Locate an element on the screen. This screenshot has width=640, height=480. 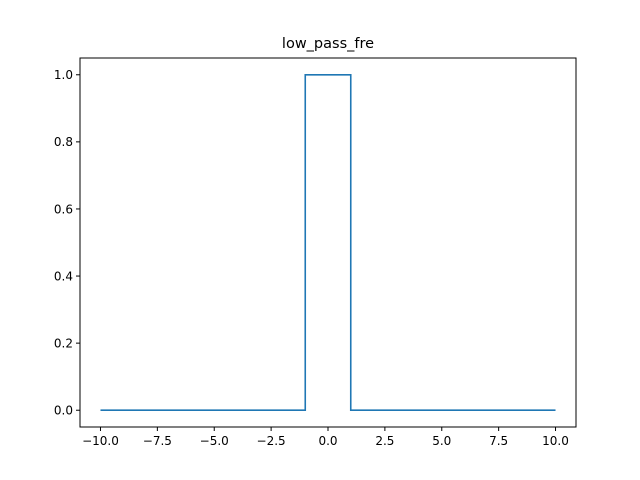
x-tick-label: 10.0 is located at coordinates (555, 441).